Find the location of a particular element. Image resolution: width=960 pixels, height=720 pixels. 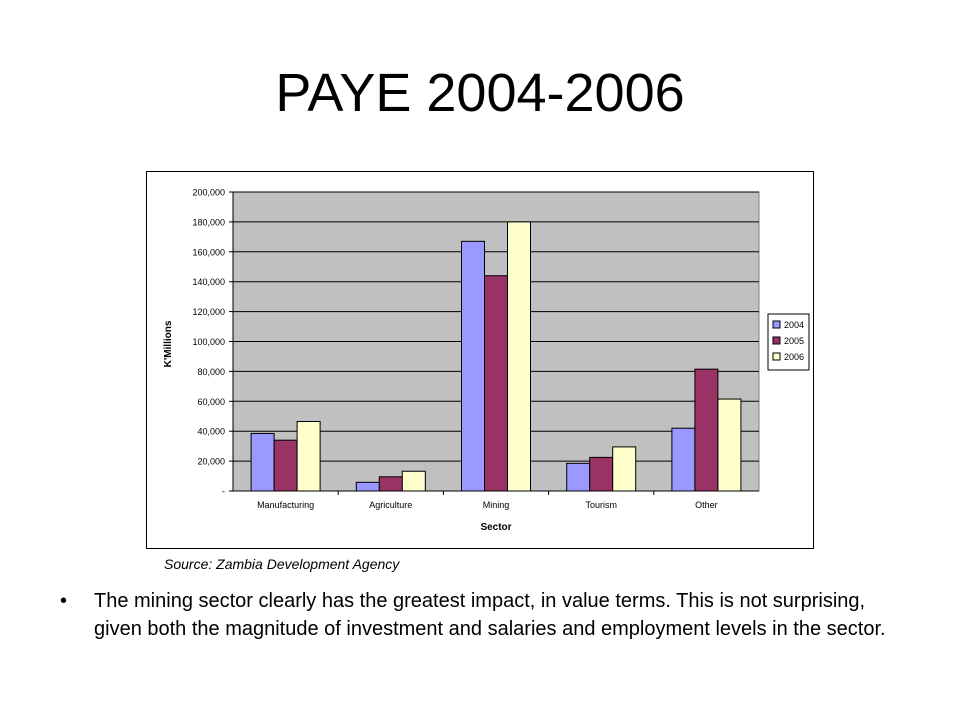

slide-title: PAYE 2004-2006 is located at coordinates (480, 93).